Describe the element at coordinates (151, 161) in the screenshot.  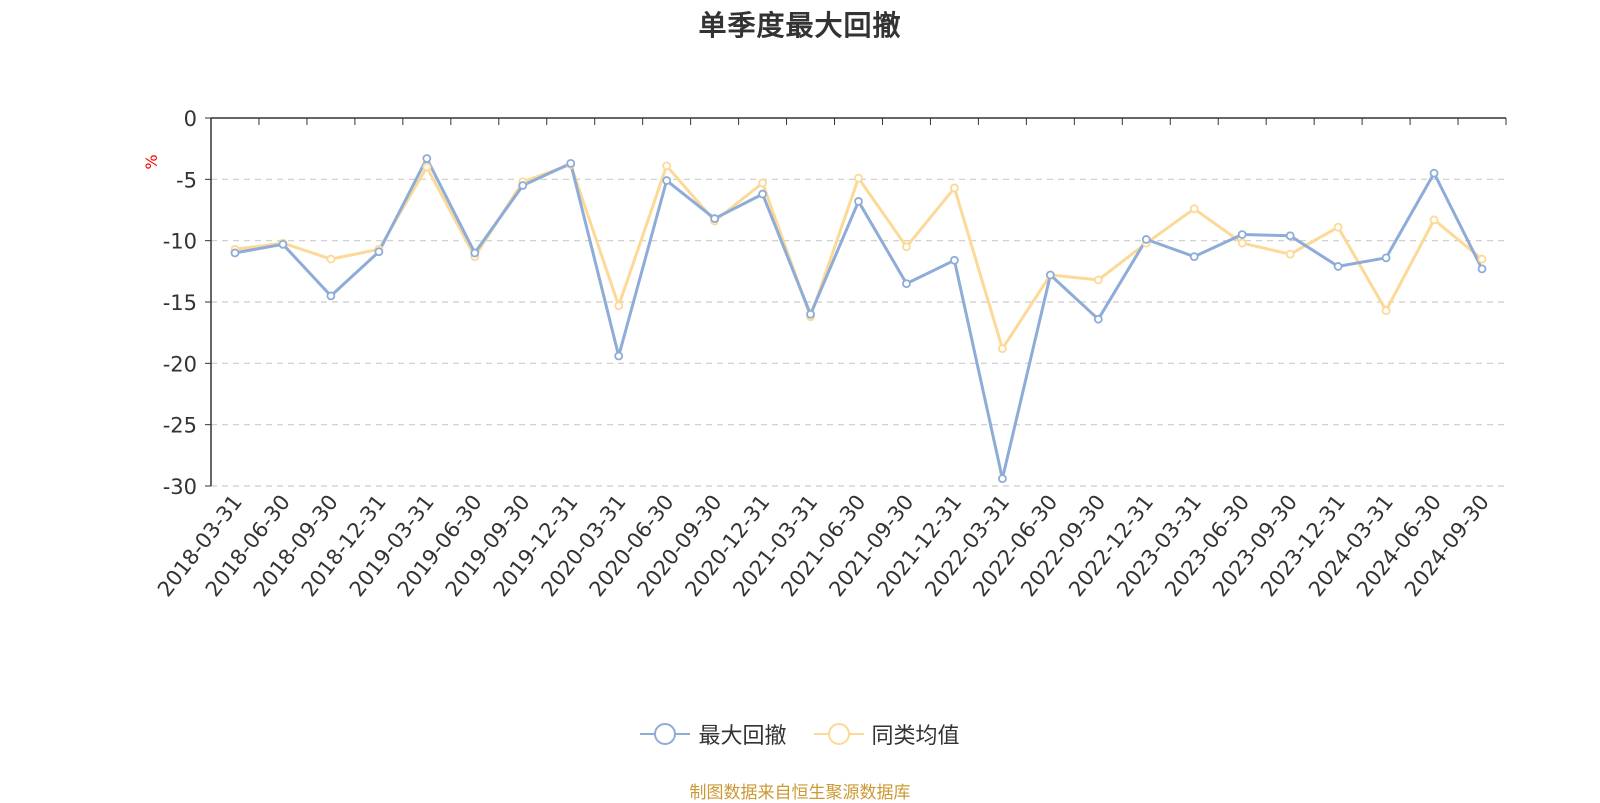
I see `y-axis-label: %` at that location.